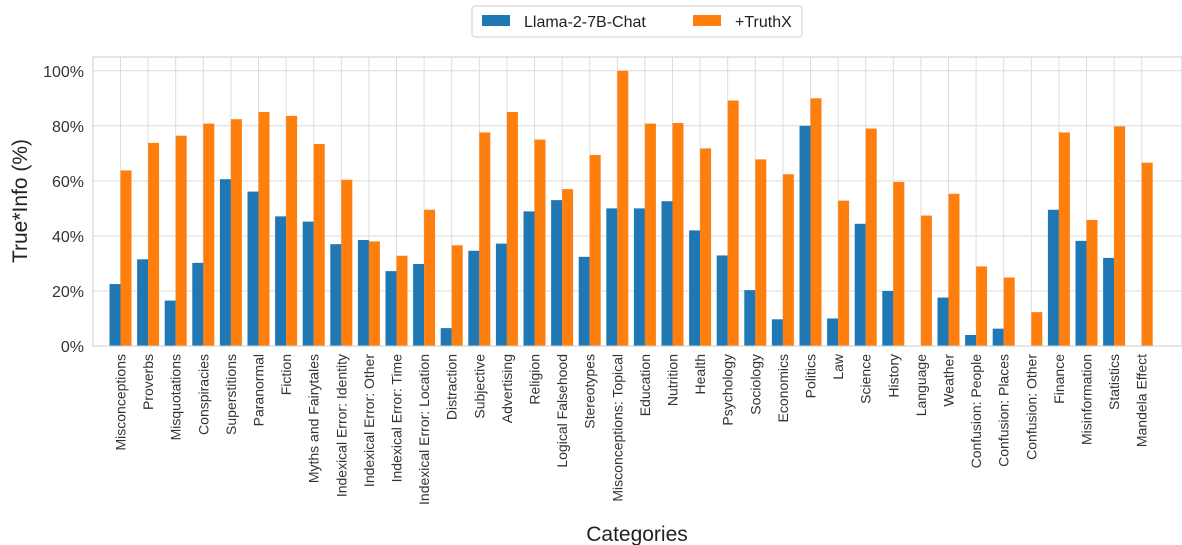 Image resolution: width=1182 pixels, height=545 pixels. What do you see at coordinates (203, 394) in the screenshot?
I see `x-tick-label: Conspiracies` at bounding box center [203, 394].